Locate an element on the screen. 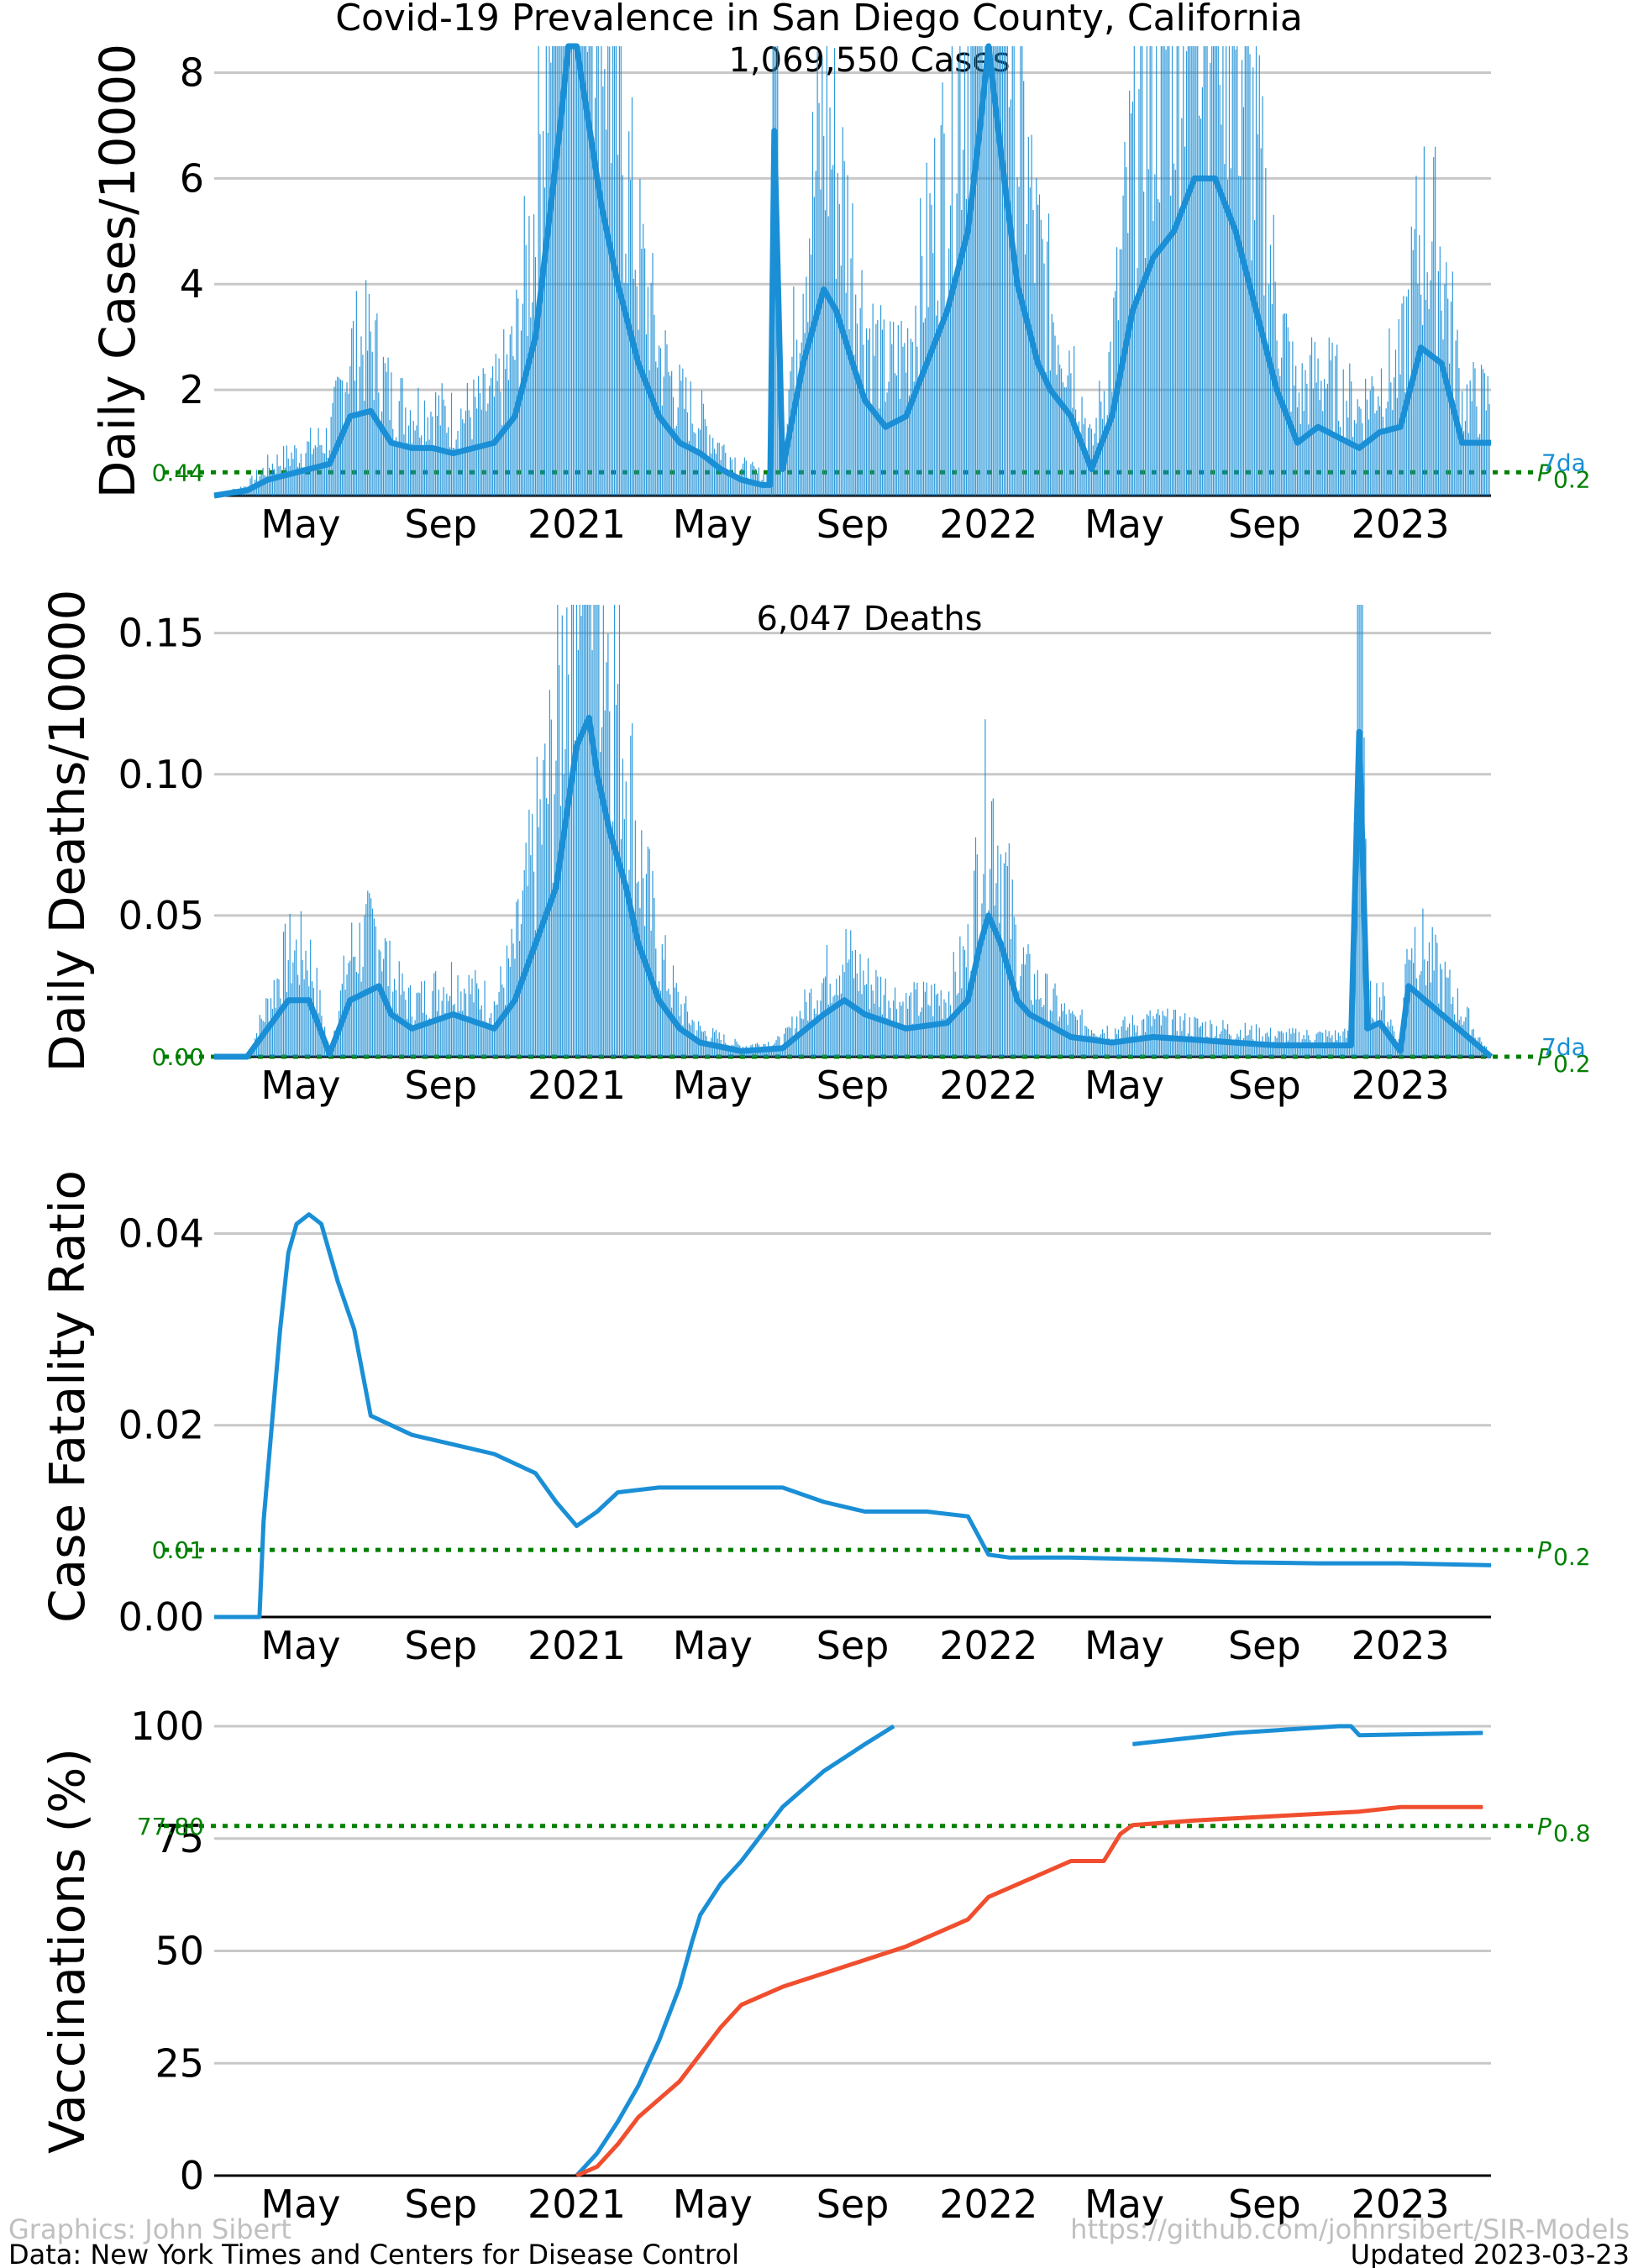 This screenshot has height=2268, width=1638. y-tick-label: 0 is located at coordinates (192, 2175).